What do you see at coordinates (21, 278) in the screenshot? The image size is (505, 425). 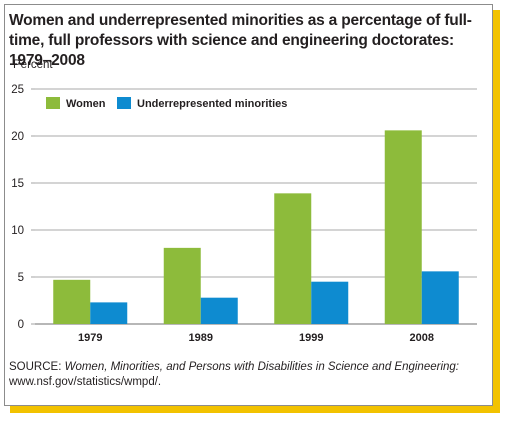 I see `y-tick-label: 5` at bounding box center [21, 278].